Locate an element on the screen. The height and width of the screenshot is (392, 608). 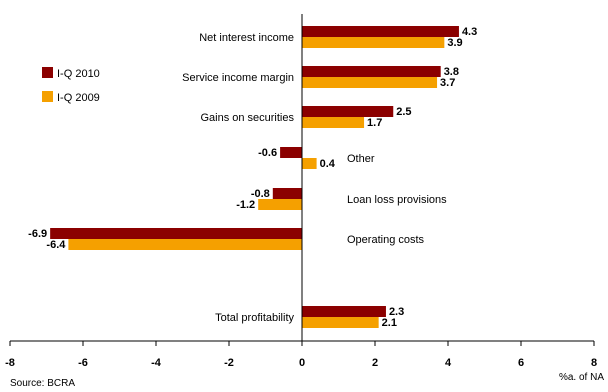
data-label: -6.9 is located at coordinates (37, 234).